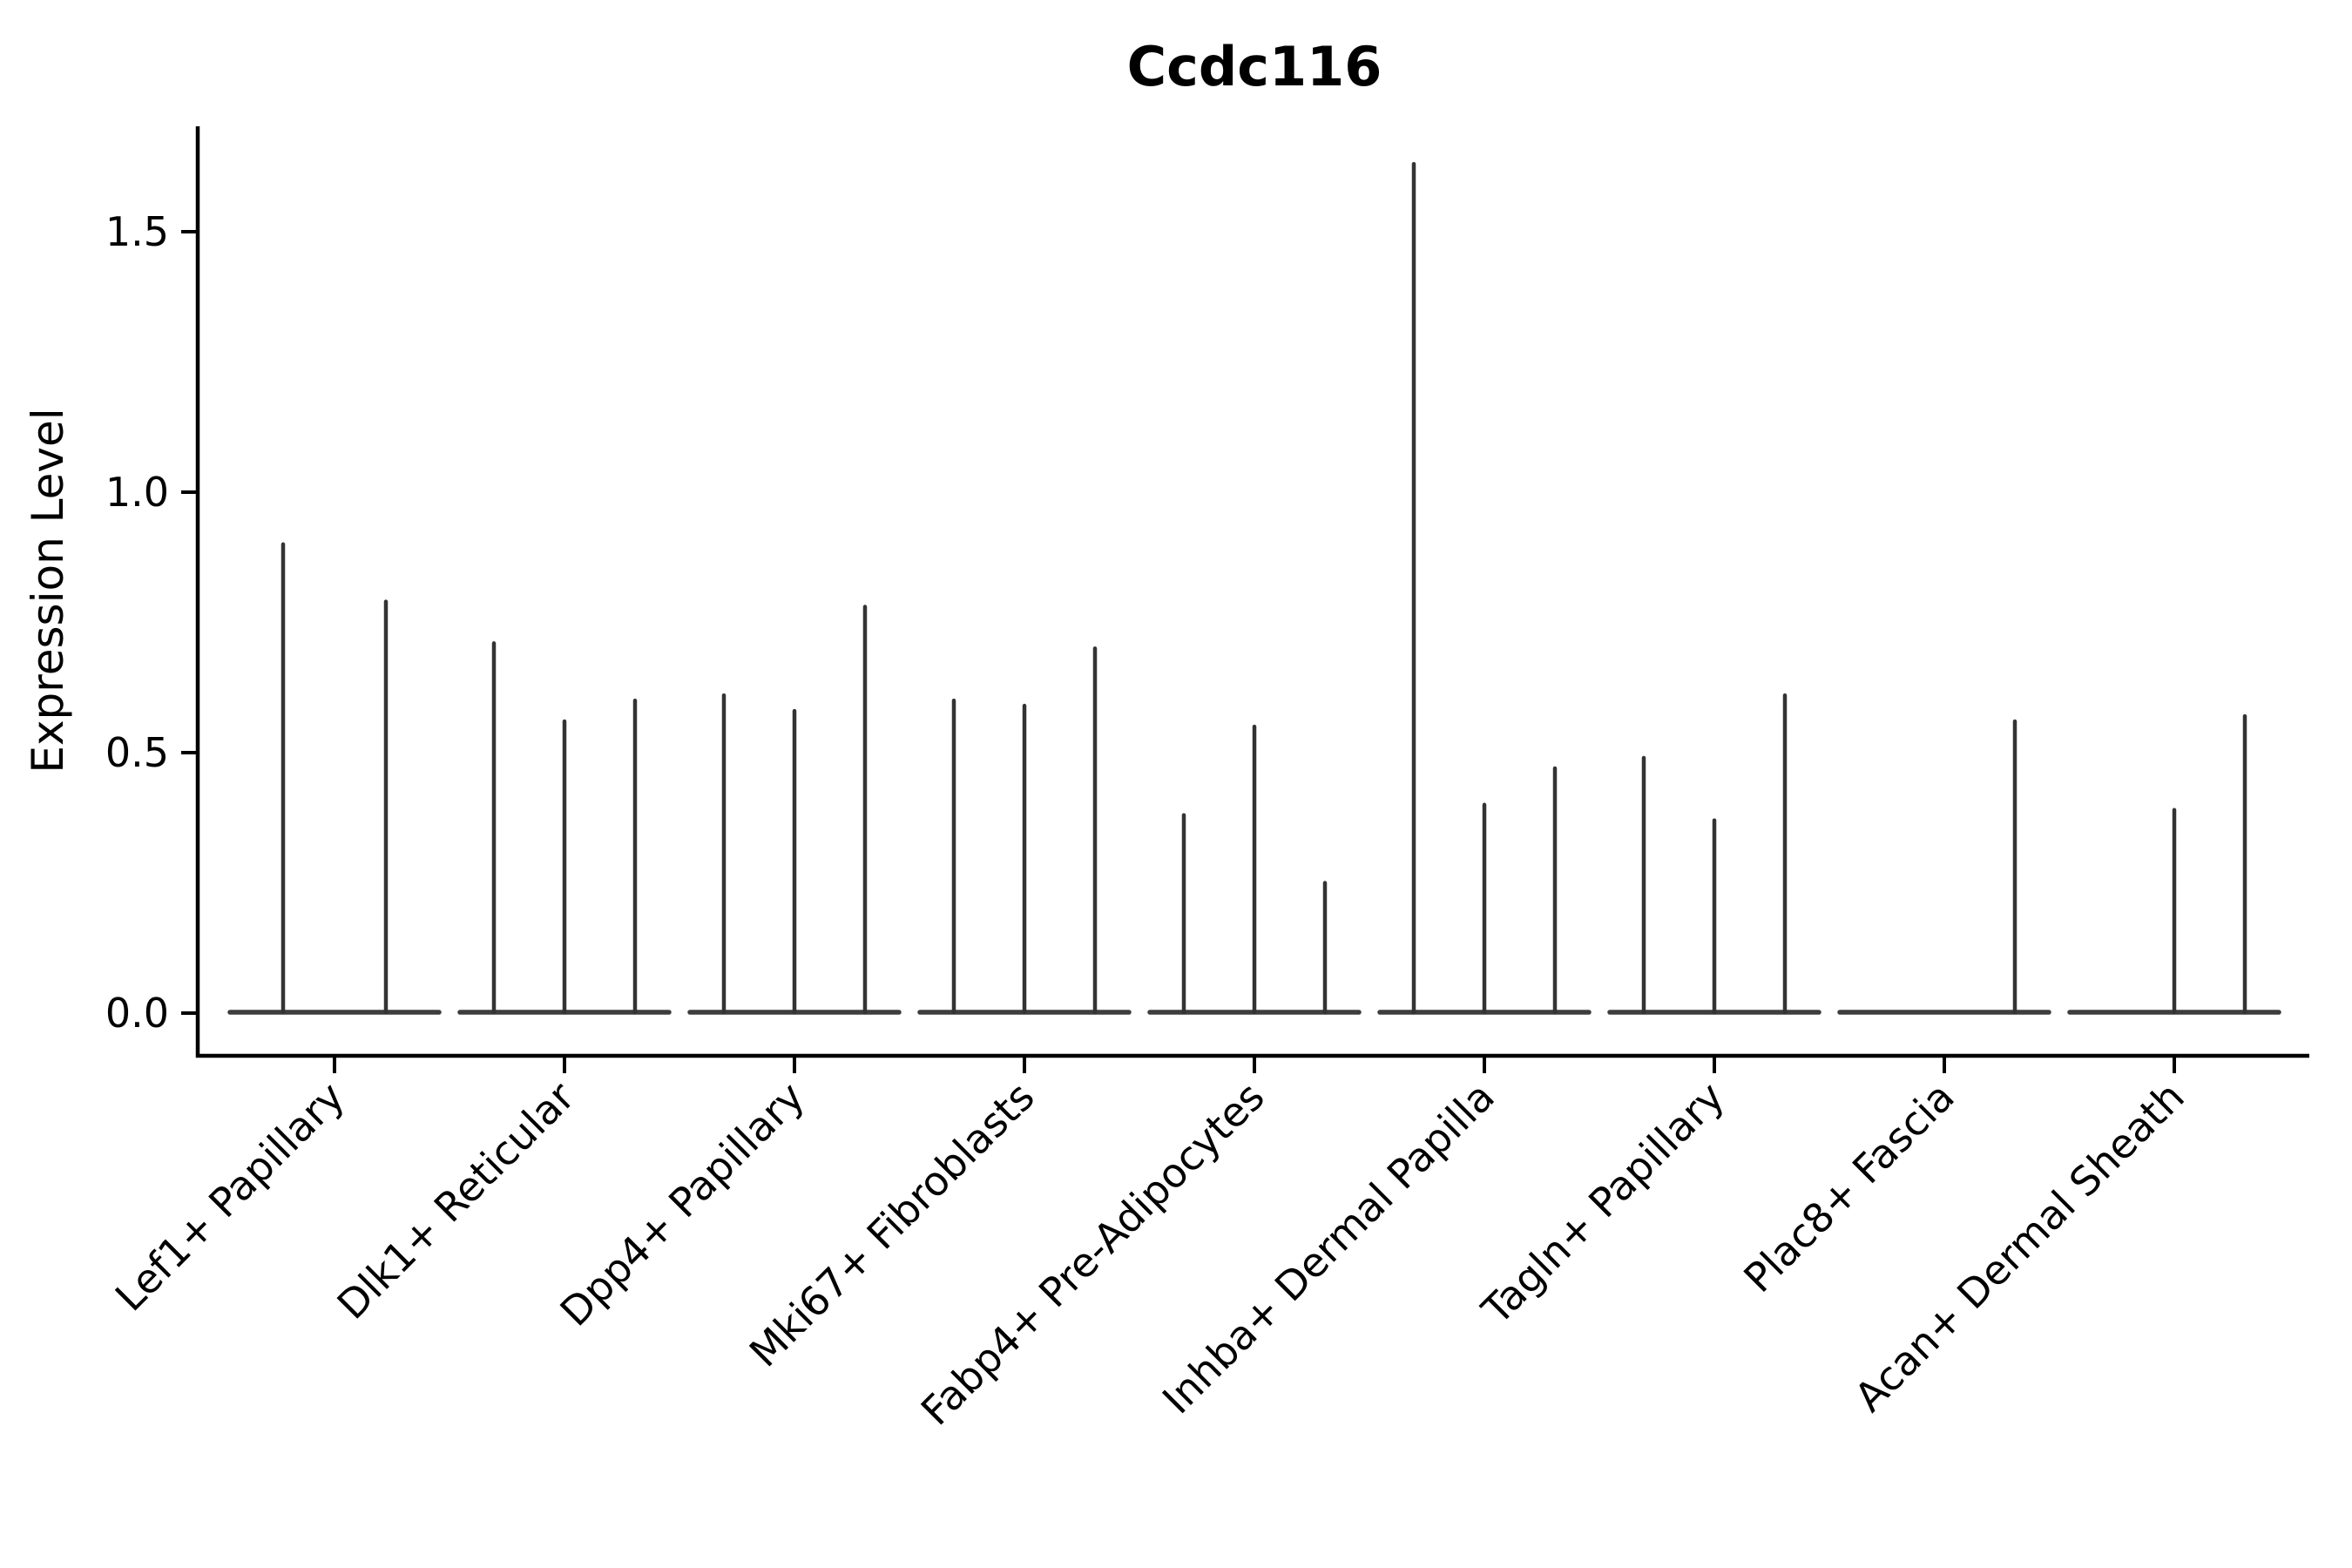 The width and height of the screenshot is (2352, 1568). What do you see at coordinates (1603, 1204) in the screenshot?
I see `x-tick-label: Tagln+ Papillary` at bounding box center [1603, 1204].